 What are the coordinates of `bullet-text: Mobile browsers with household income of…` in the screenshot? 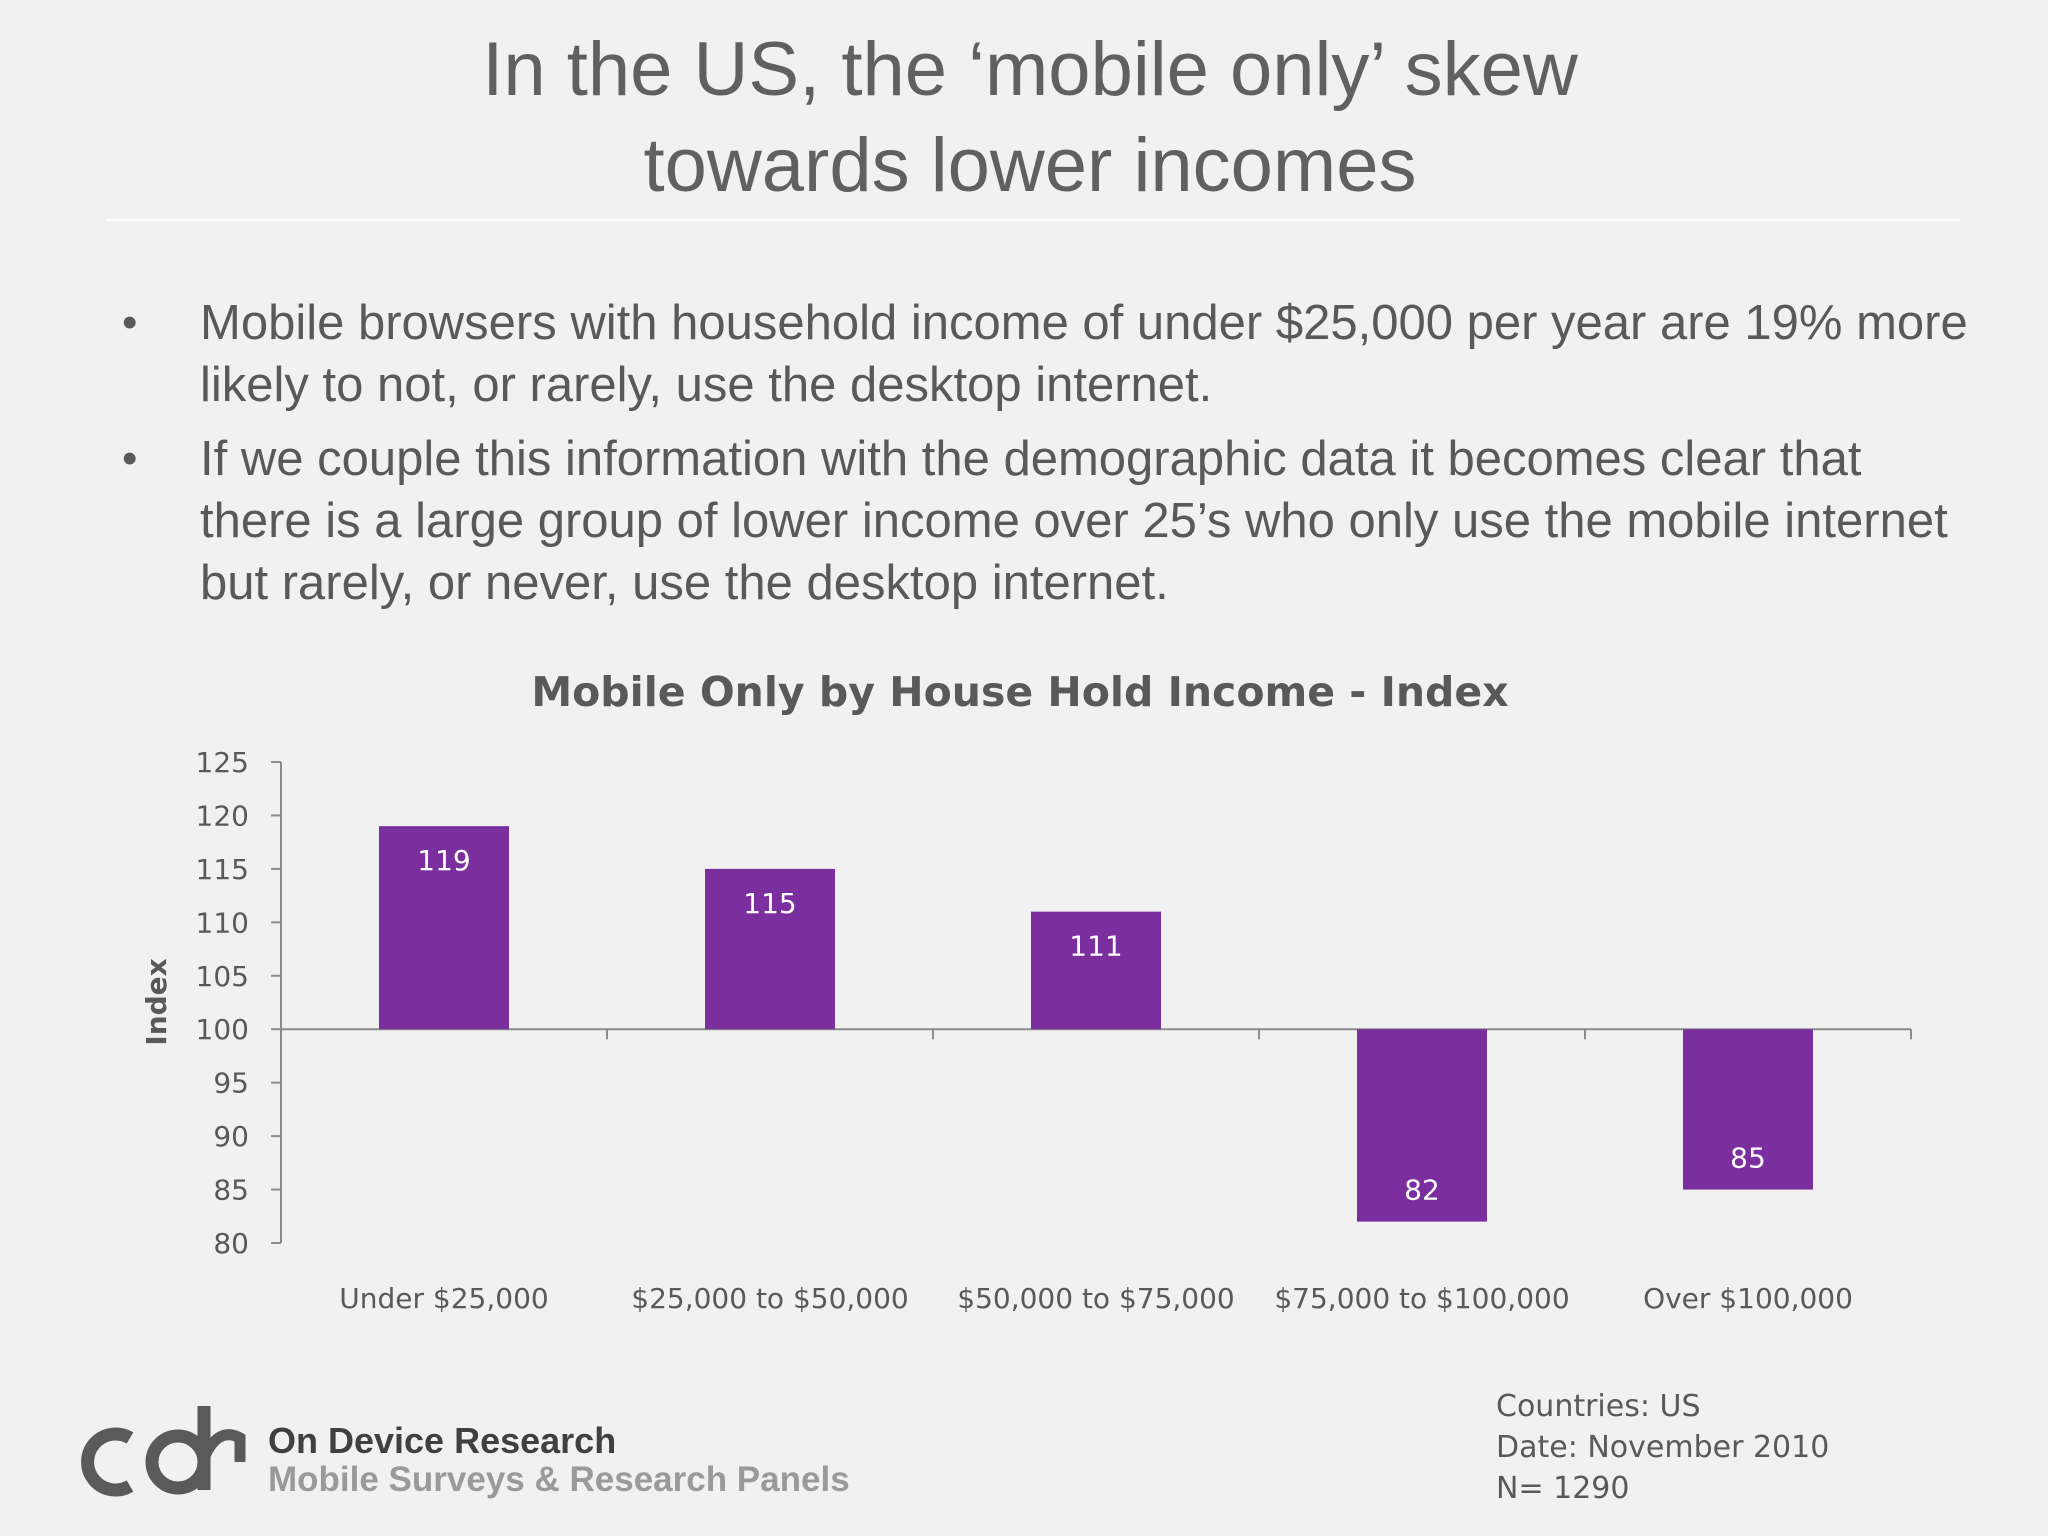 It's located at (1084, 354).